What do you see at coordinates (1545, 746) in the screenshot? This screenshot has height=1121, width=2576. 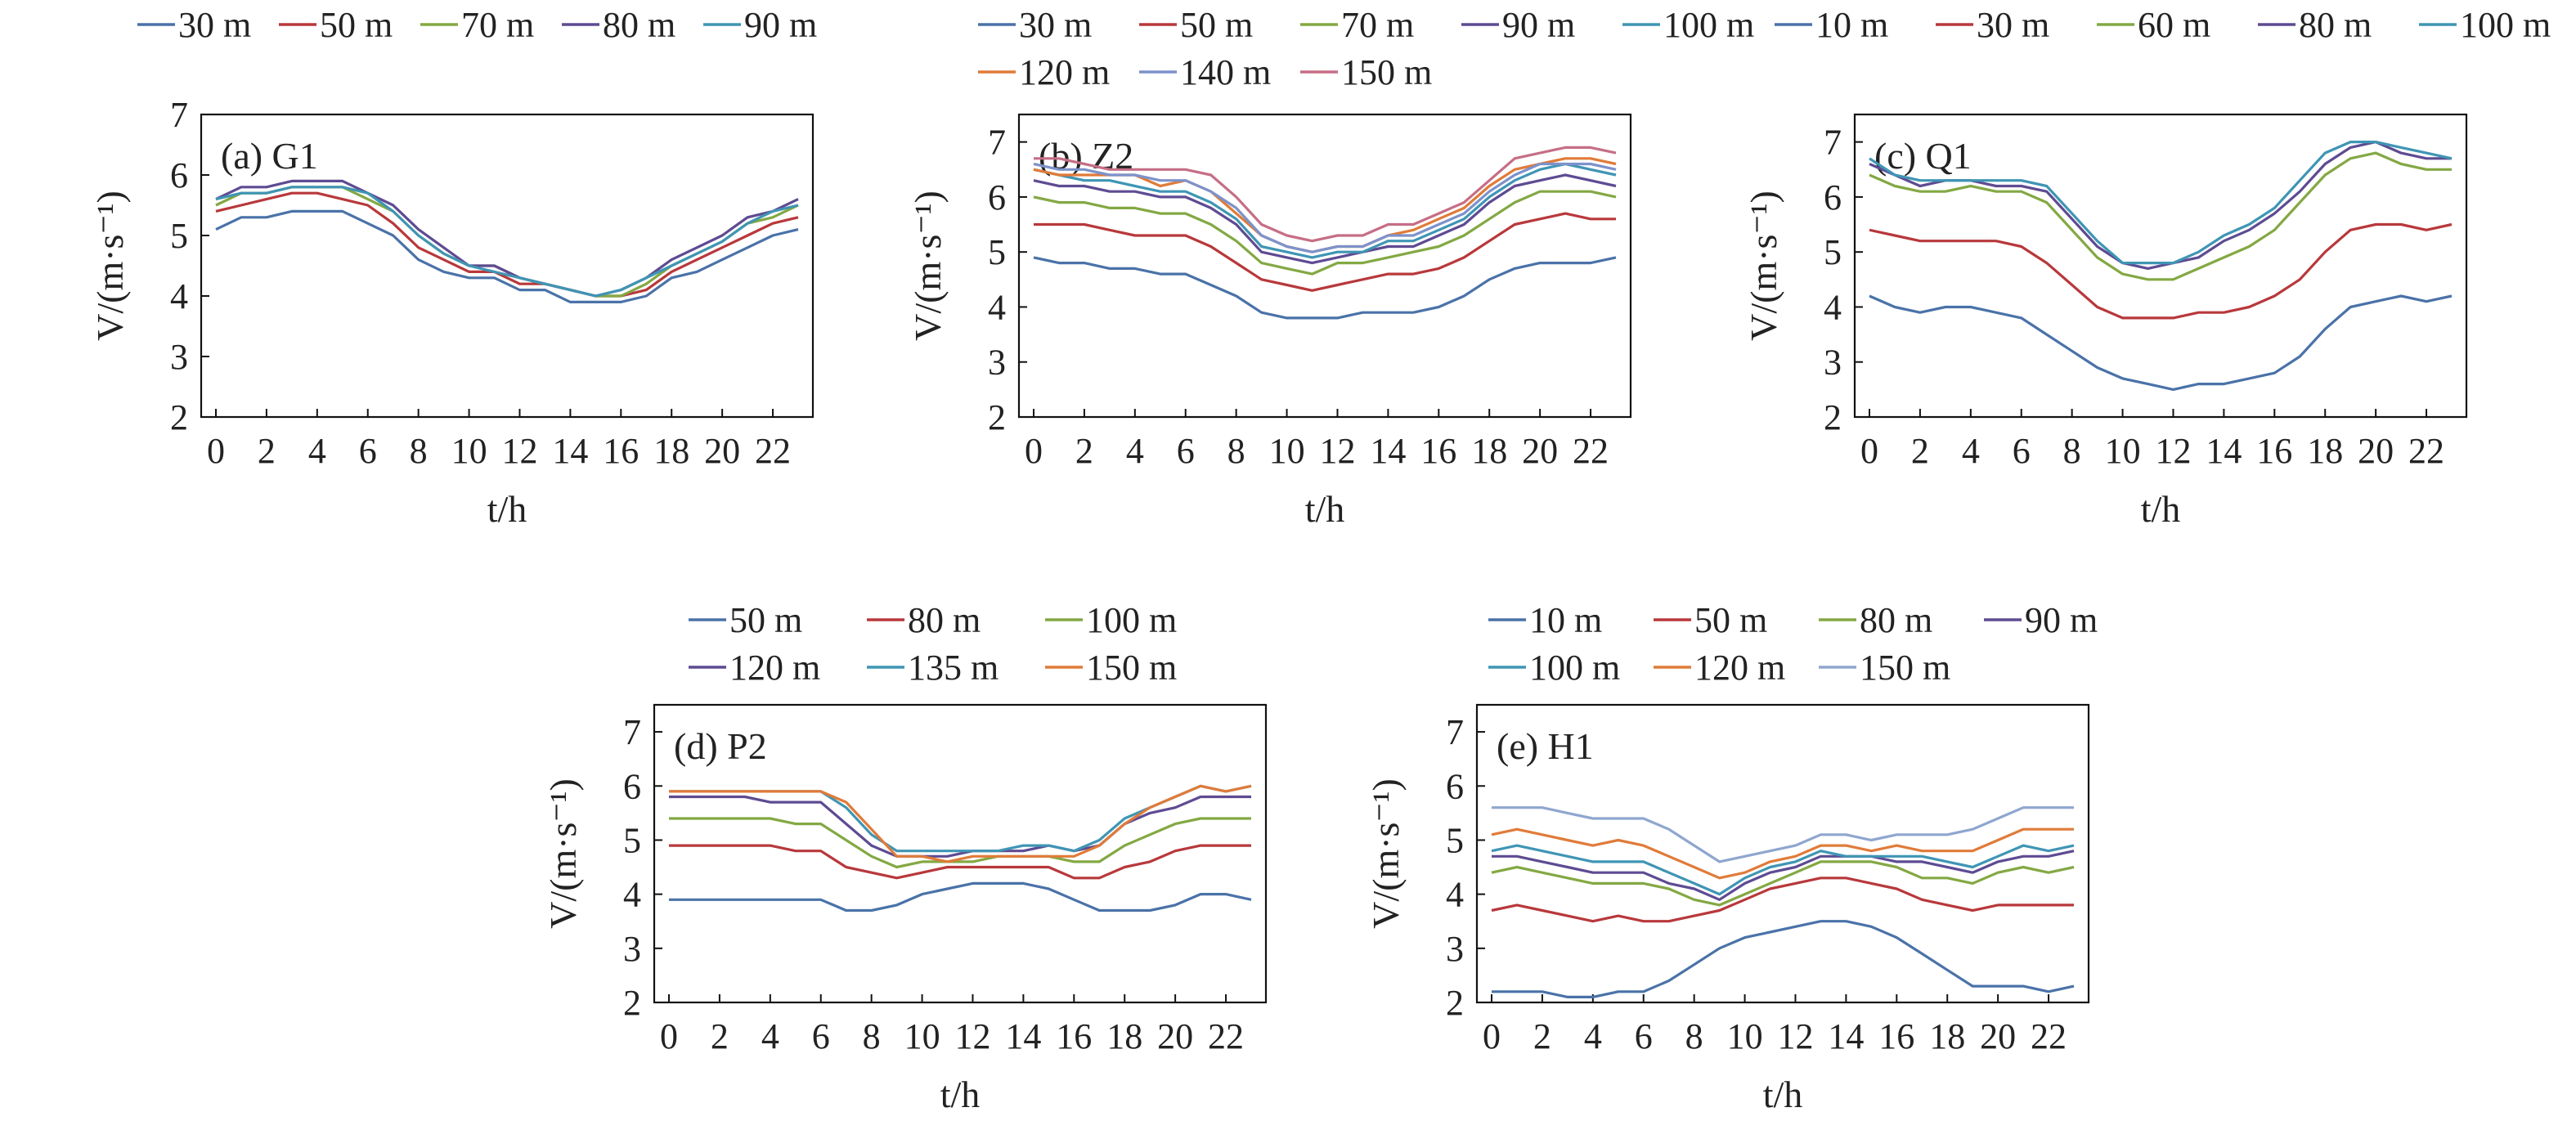 I see `panel-label: (e) H1` at bounding box center [1545, 746].